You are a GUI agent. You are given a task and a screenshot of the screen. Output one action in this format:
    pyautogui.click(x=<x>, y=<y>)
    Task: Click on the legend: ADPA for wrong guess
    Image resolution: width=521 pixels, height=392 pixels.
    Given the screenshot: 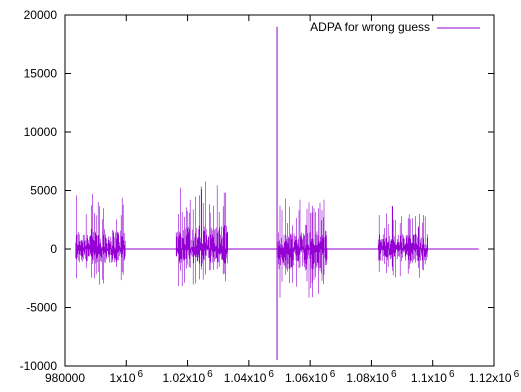 What is the action you would take?
    pyautogui.click(x=395, y=27)
    